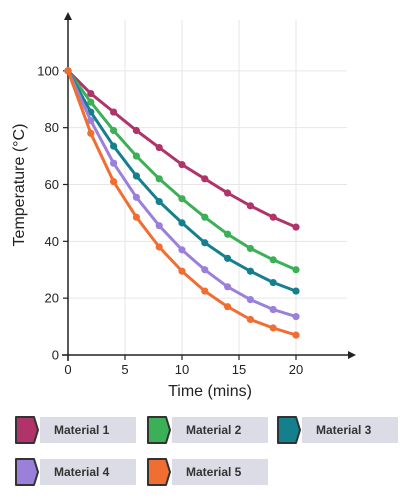 The height and width of the screenshot is (500, 414). I want to click on x-tick-label-3: 15, so click(239, 369).